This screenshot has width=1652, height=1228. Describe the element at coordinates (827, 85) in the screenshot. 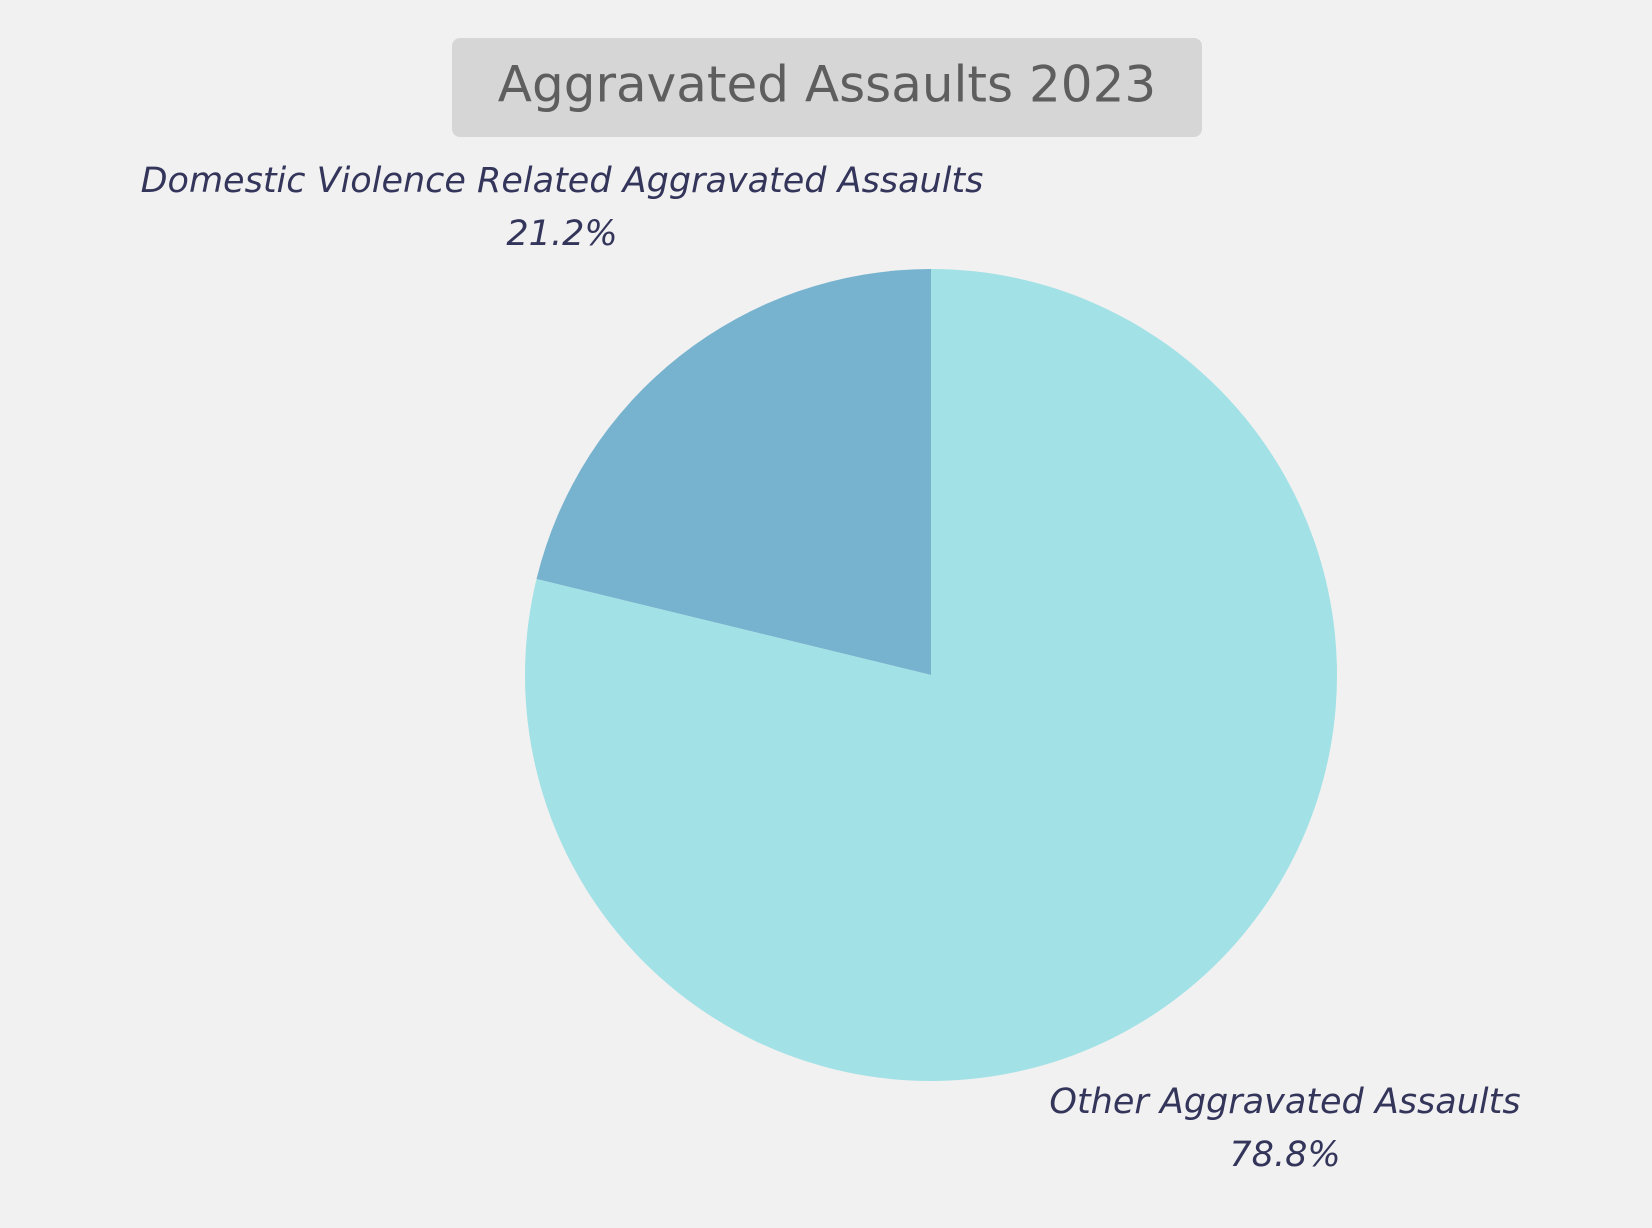

I see `chart-title: Aggravated Assaults 2023` at that location.